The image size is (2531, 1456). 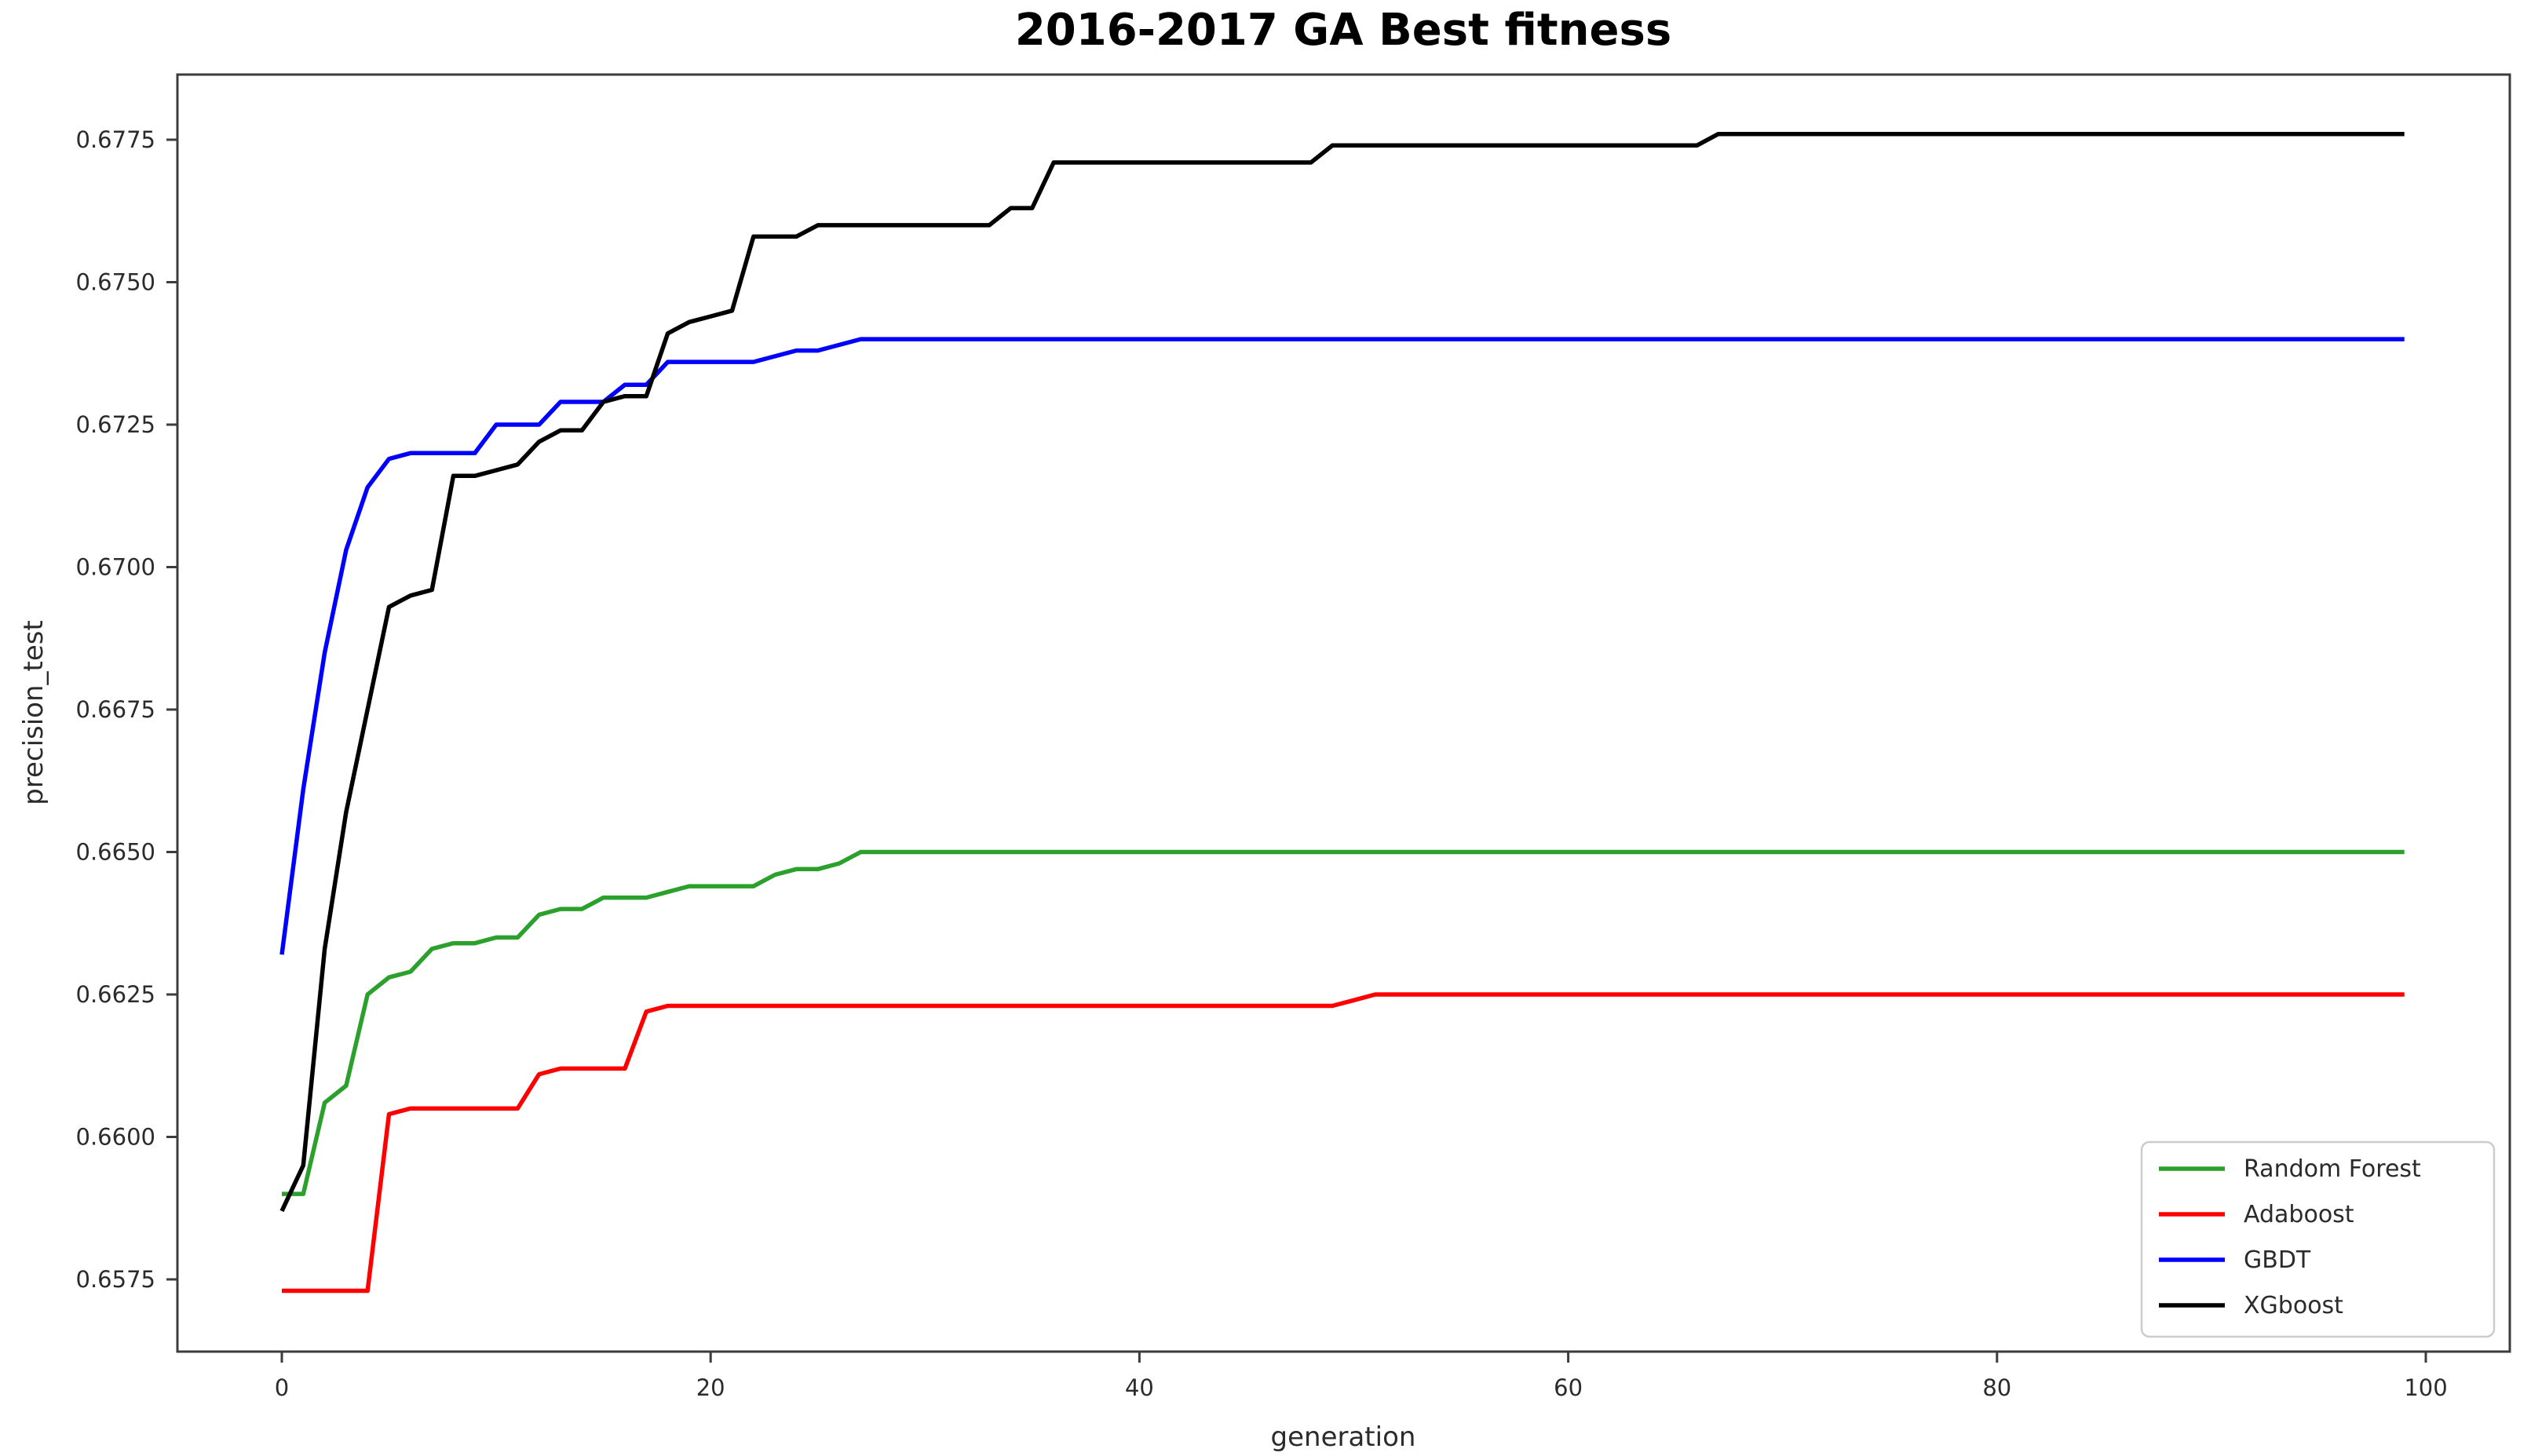 I want to click on x-tick-label: 0, so click(x=282, y=1387).